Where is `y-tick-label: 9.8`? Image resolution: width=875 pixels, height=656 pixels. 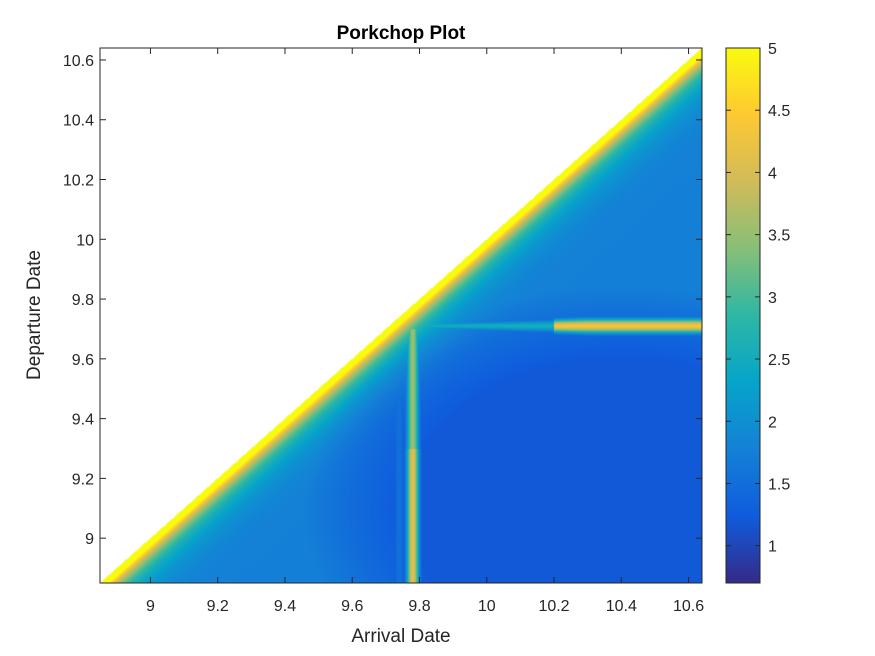
y-tick-label: 9.8 is located at coordinates (83, 300).